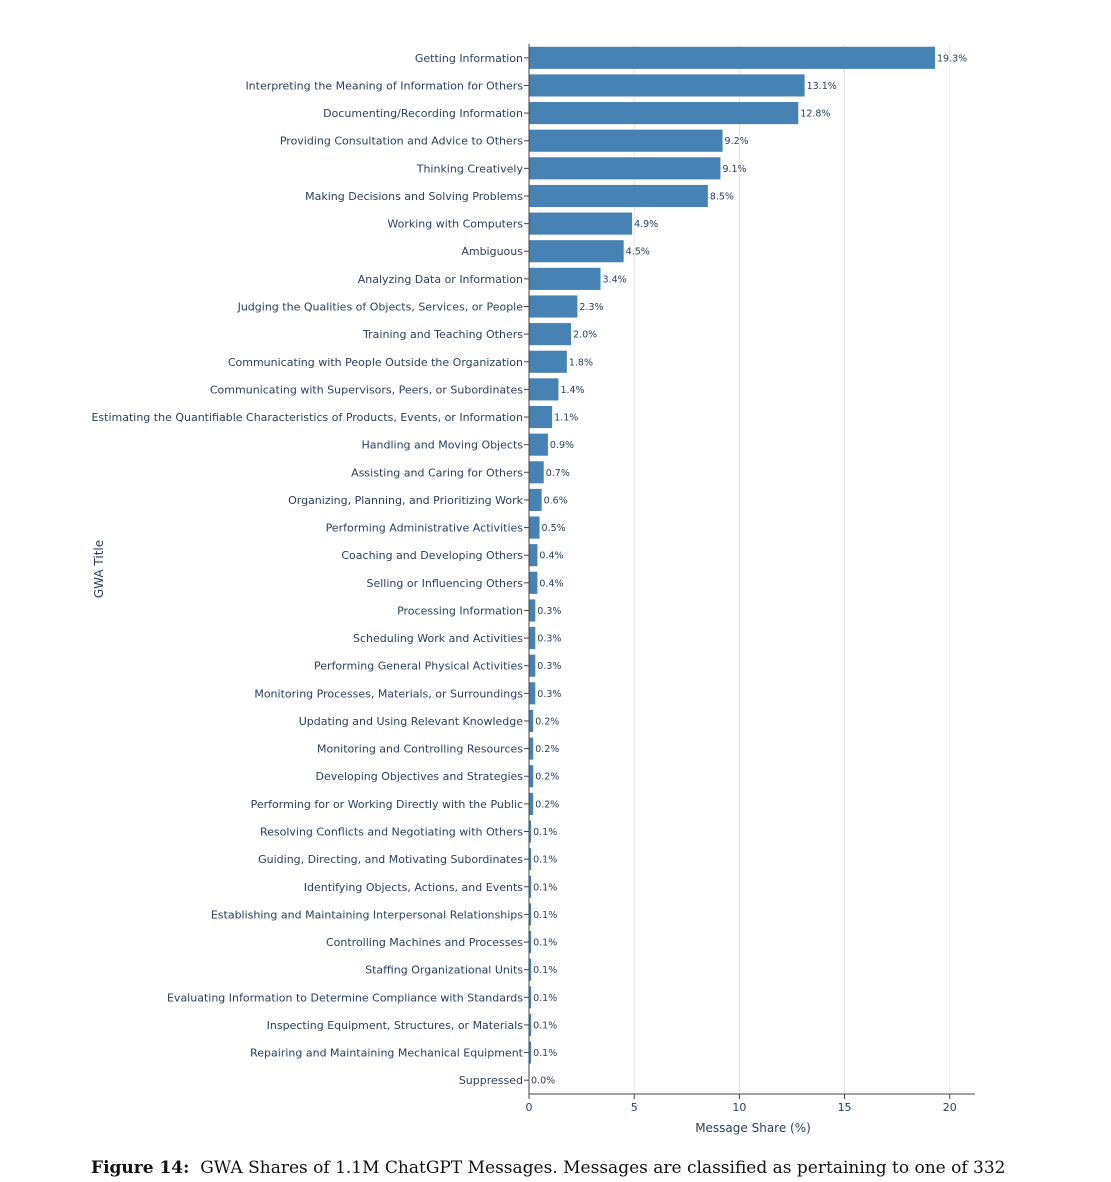 This screenshot has height=1182, width=1111. I want to click on category-label-33: Staffing Organizational Units, so click(444, 970).